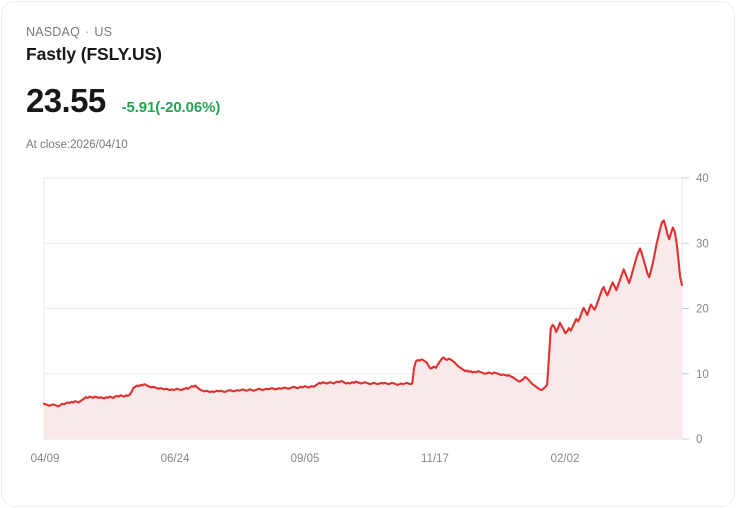 This screenshot has height=508, width=736. I want to click on x-axis-label: 02/02, so click(565, 459).